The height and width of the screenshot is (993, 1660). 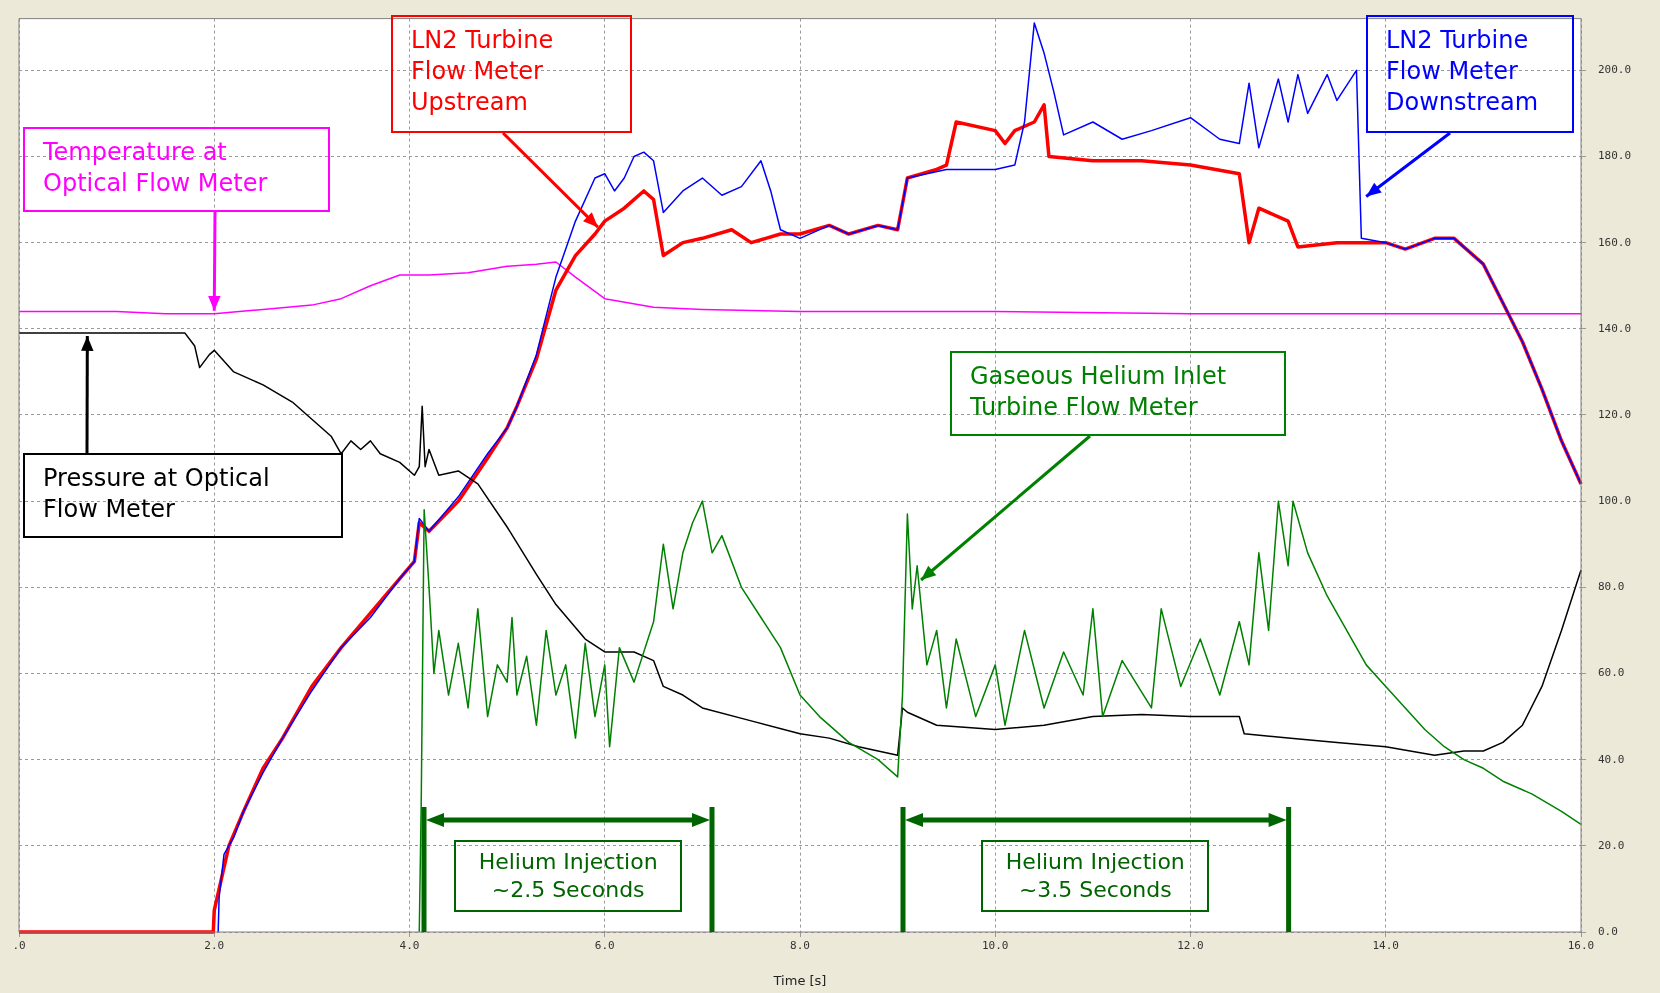 What do you see at coordinates (176, 169) in the screenshot?
I see `text: Temperature at Optical Flow Meter` at bounding box center [176, 169].